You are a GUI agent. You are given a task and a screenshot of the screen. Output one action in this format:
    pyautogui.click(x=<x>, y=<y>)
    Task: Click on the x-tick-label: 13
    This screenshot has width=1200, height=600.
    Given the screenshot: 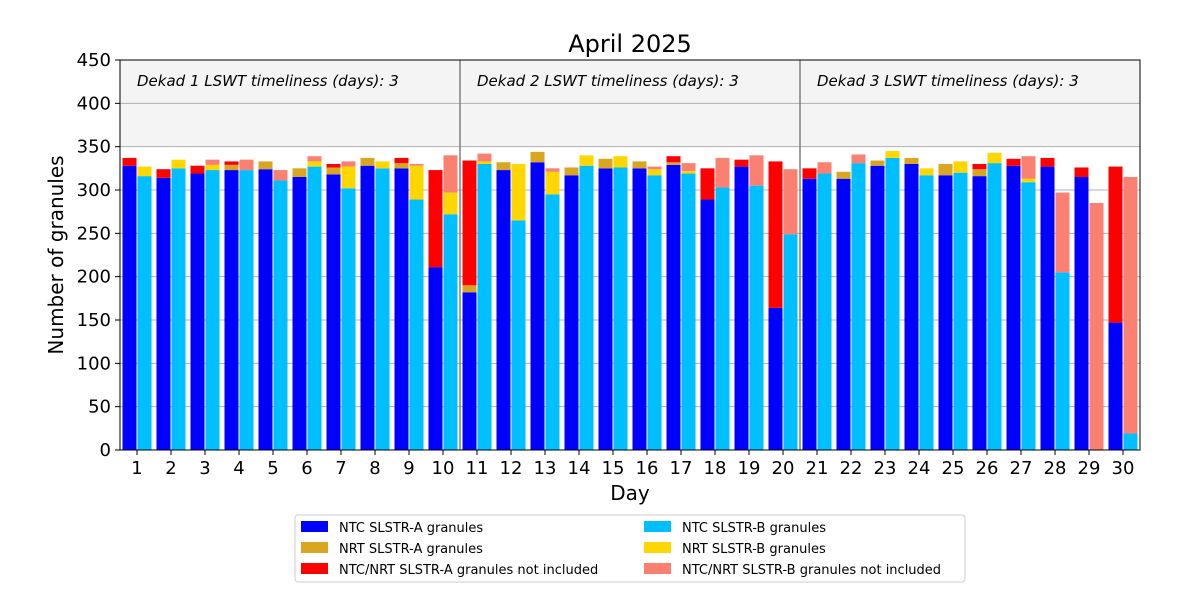 What is the action you would take?
    pyautogui.click(x=545, y=468)
    